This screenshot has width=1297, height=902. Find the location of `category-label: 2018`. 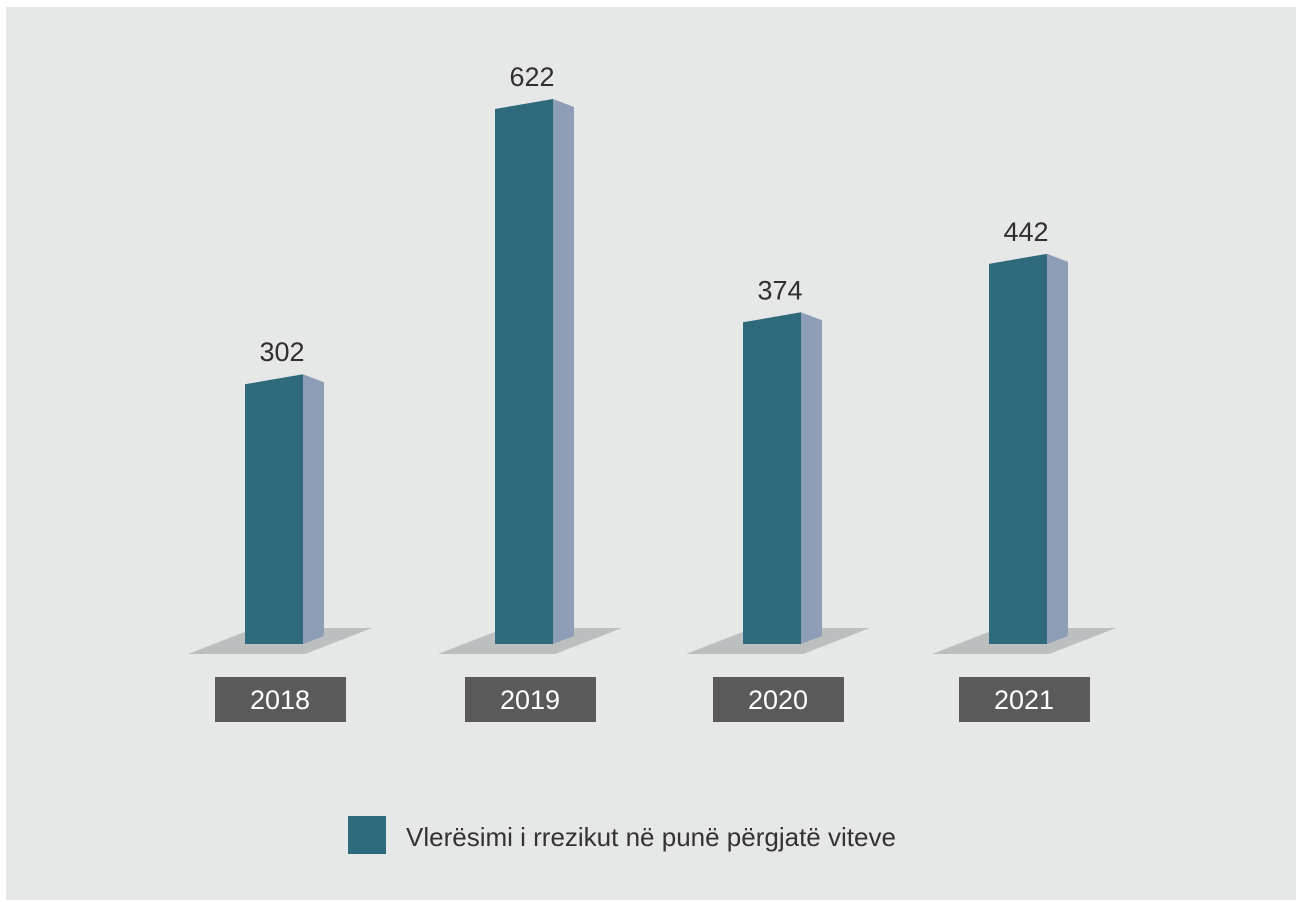

category-label: 2018 is located at coordinates (280, 700).